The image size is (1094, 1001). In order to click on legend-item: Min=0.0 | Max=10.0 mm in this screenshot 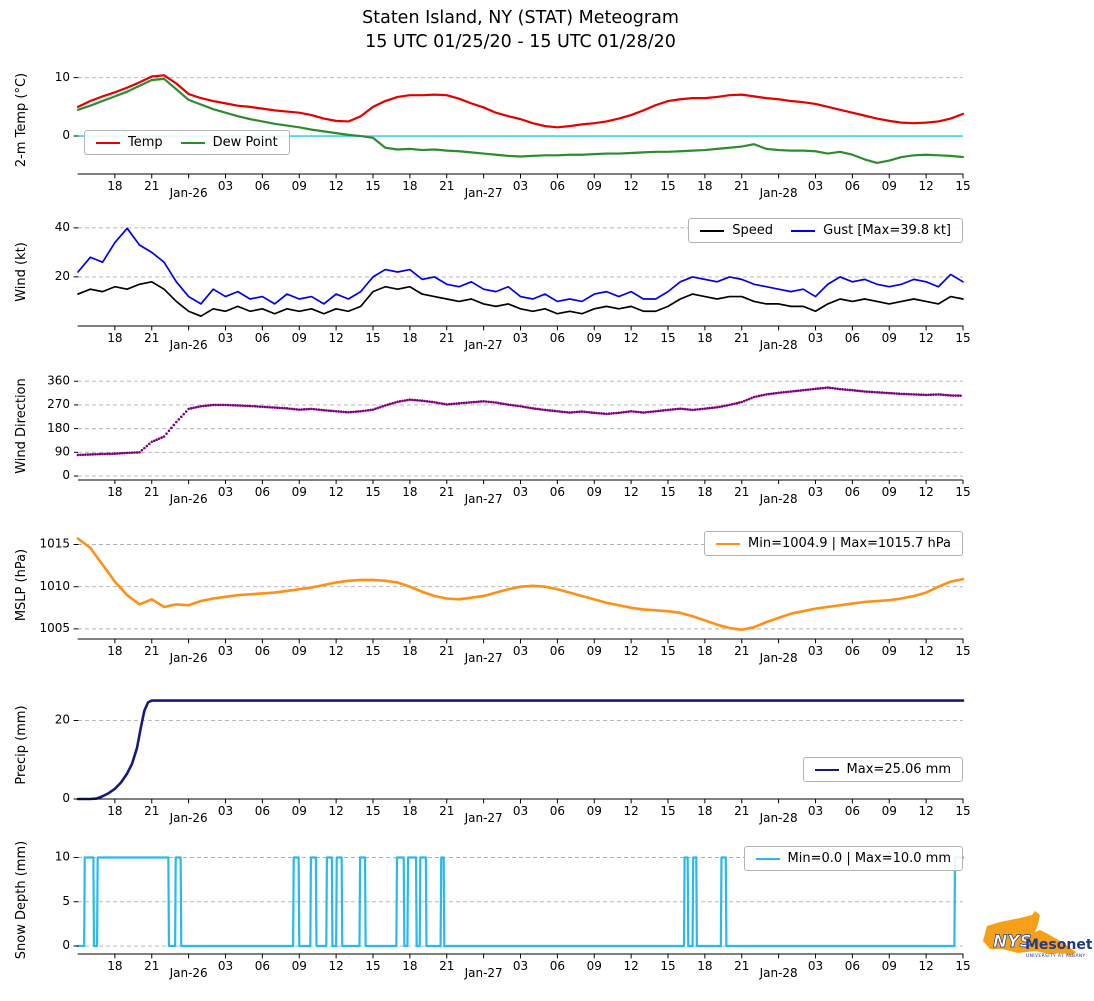, I will do `click(853, 858)`.